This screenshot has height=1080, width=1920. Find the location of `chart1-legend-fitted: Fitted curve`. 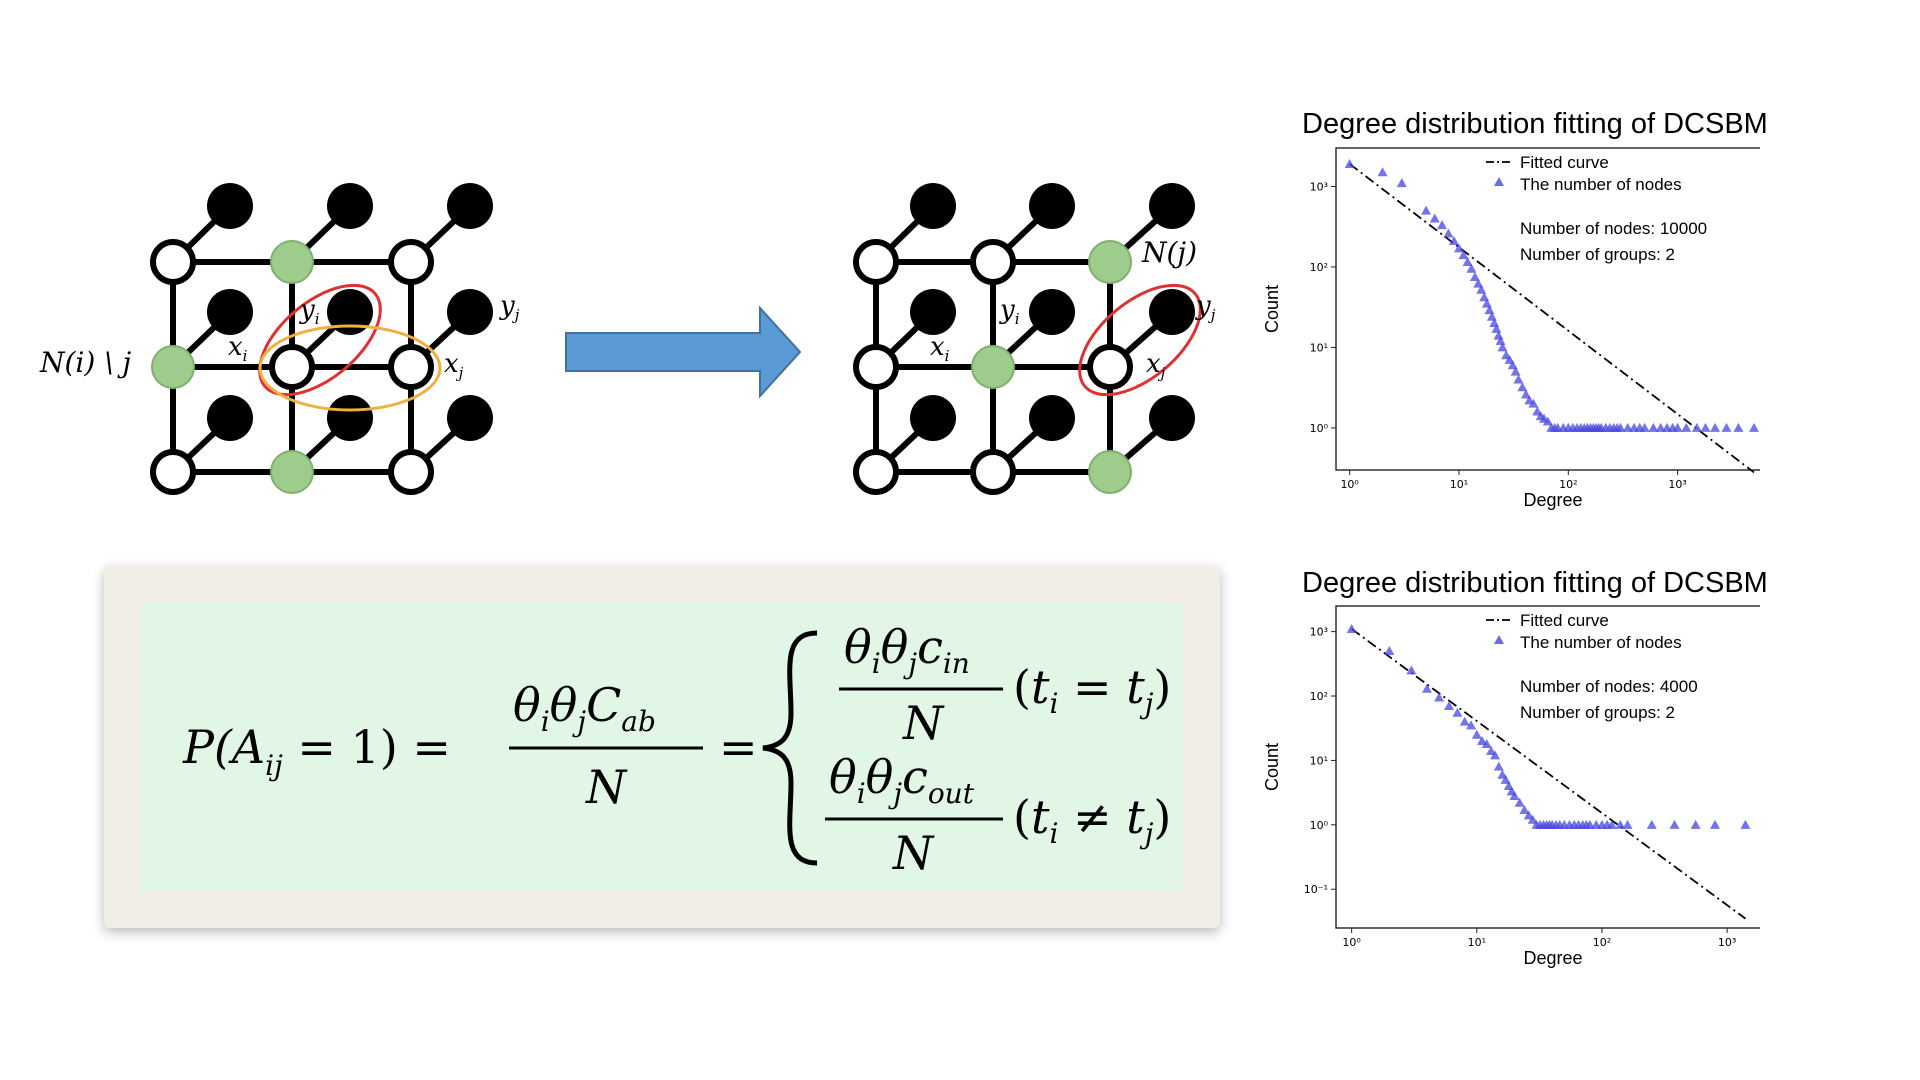

chart1-legend-fitted: Fitted curve is located at coordinates (1564, 162).